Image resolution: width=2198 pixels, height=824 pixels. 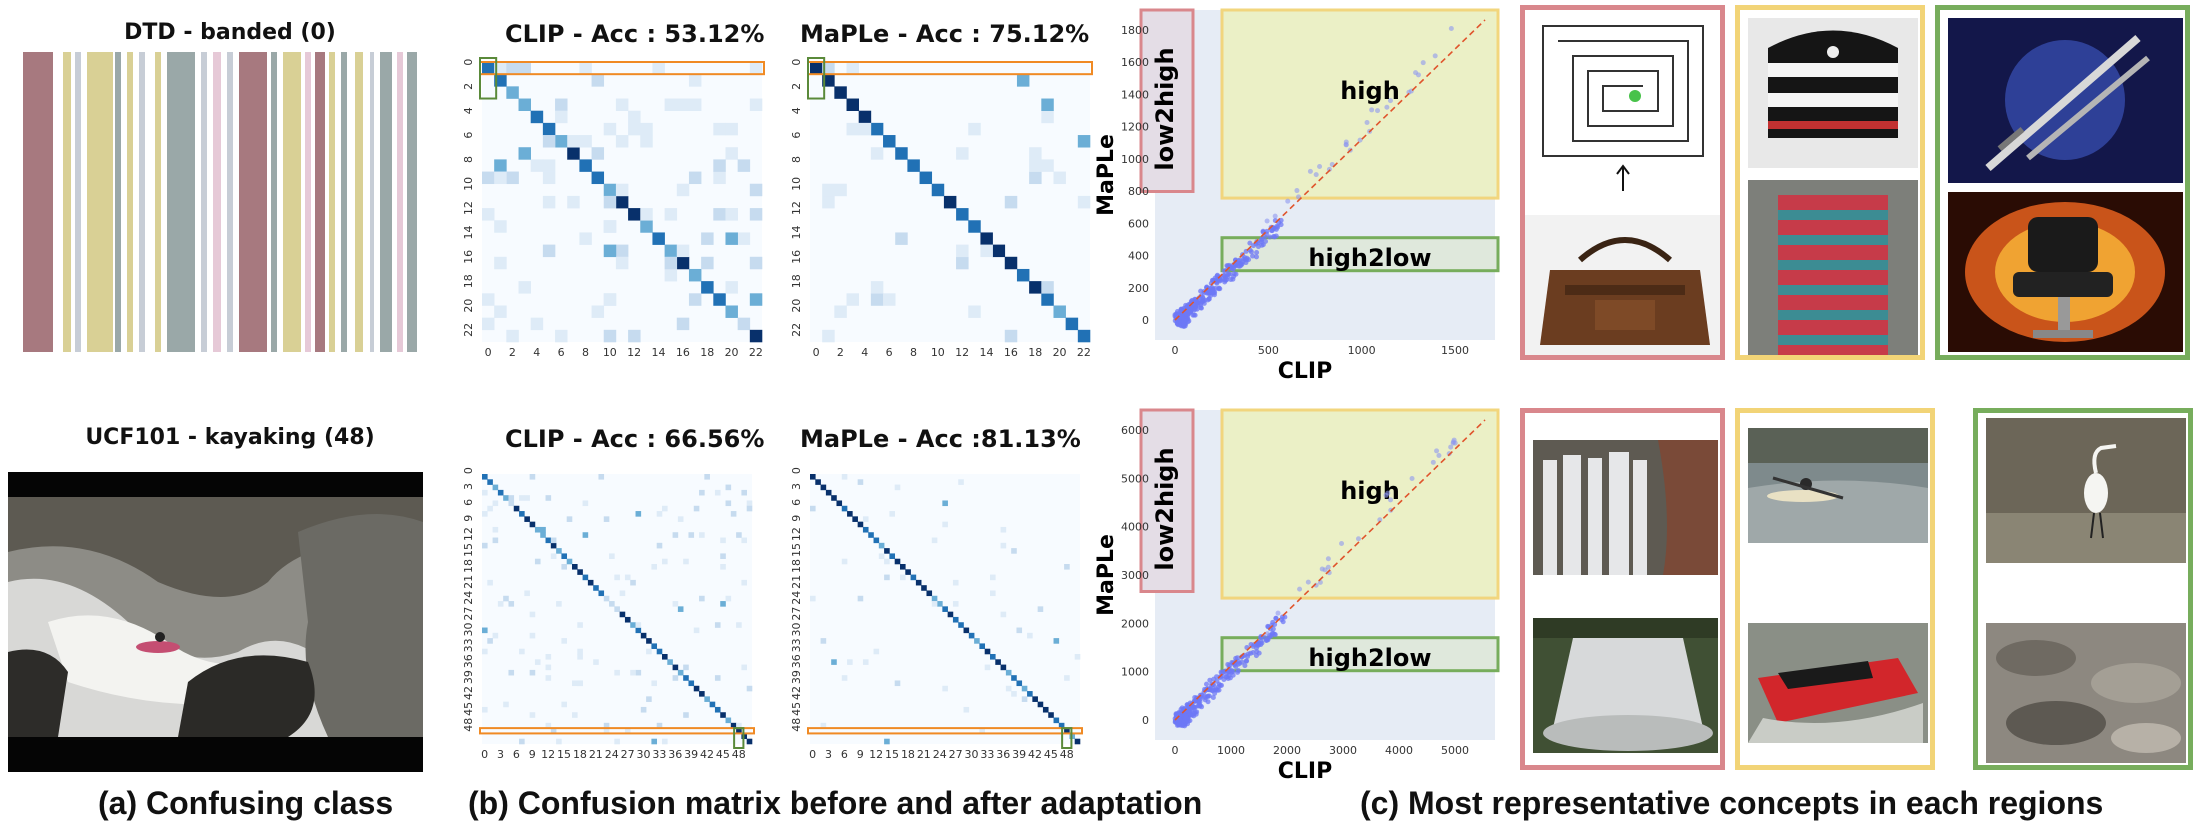 I want to click on card-low2high-ucf, so click(x=1622, y=589).